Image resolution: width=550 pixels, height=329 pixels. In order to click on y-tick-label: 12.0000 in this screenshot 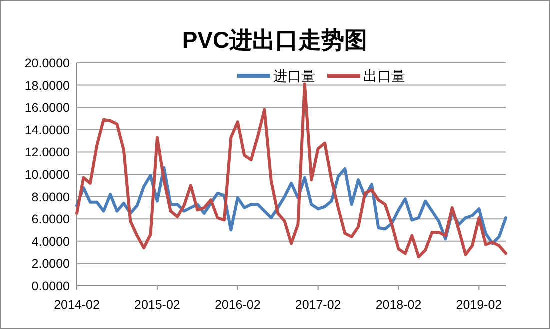, I will do `click(47, 153)`.